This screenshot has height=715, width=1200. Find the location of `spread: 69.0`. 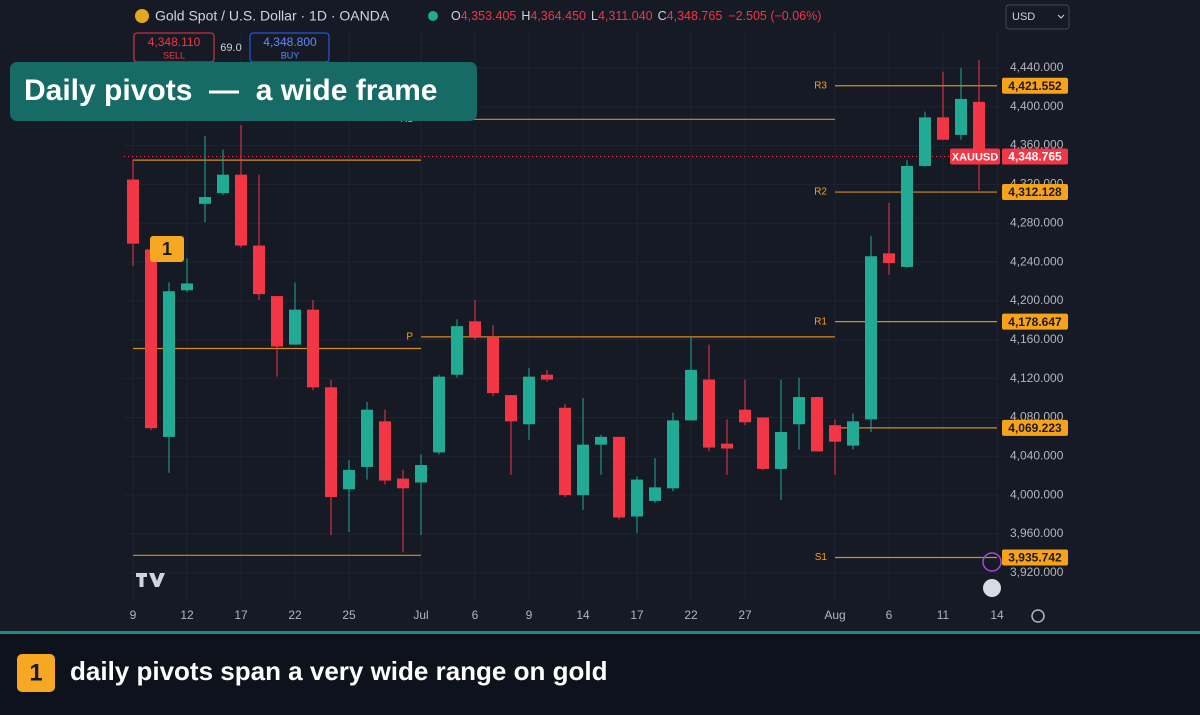

spread: 69.0 is located at coordinates (230, 48).